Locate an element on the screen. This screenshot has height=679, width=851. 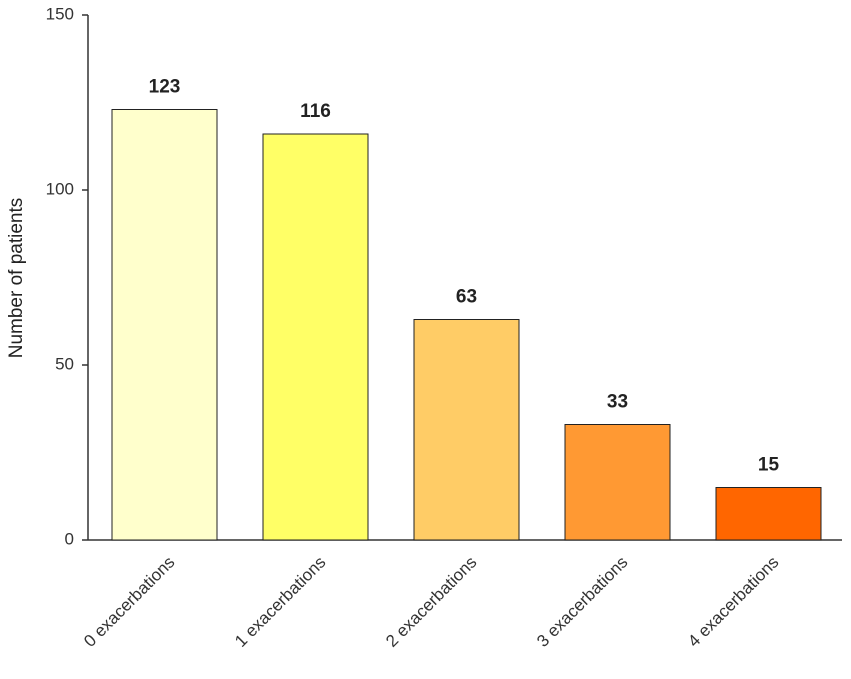
y-tick-label: 50 is located at coordinates (64, 363).